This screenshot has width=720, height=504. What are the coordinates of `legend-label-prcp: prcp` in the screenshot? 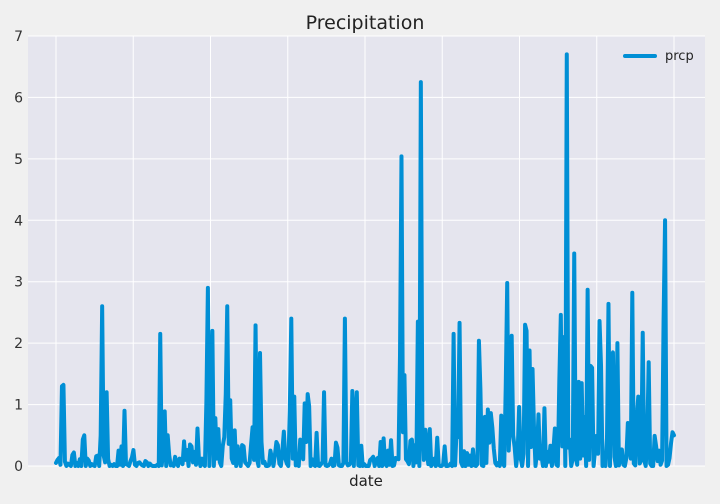 It's located at (679, 56).